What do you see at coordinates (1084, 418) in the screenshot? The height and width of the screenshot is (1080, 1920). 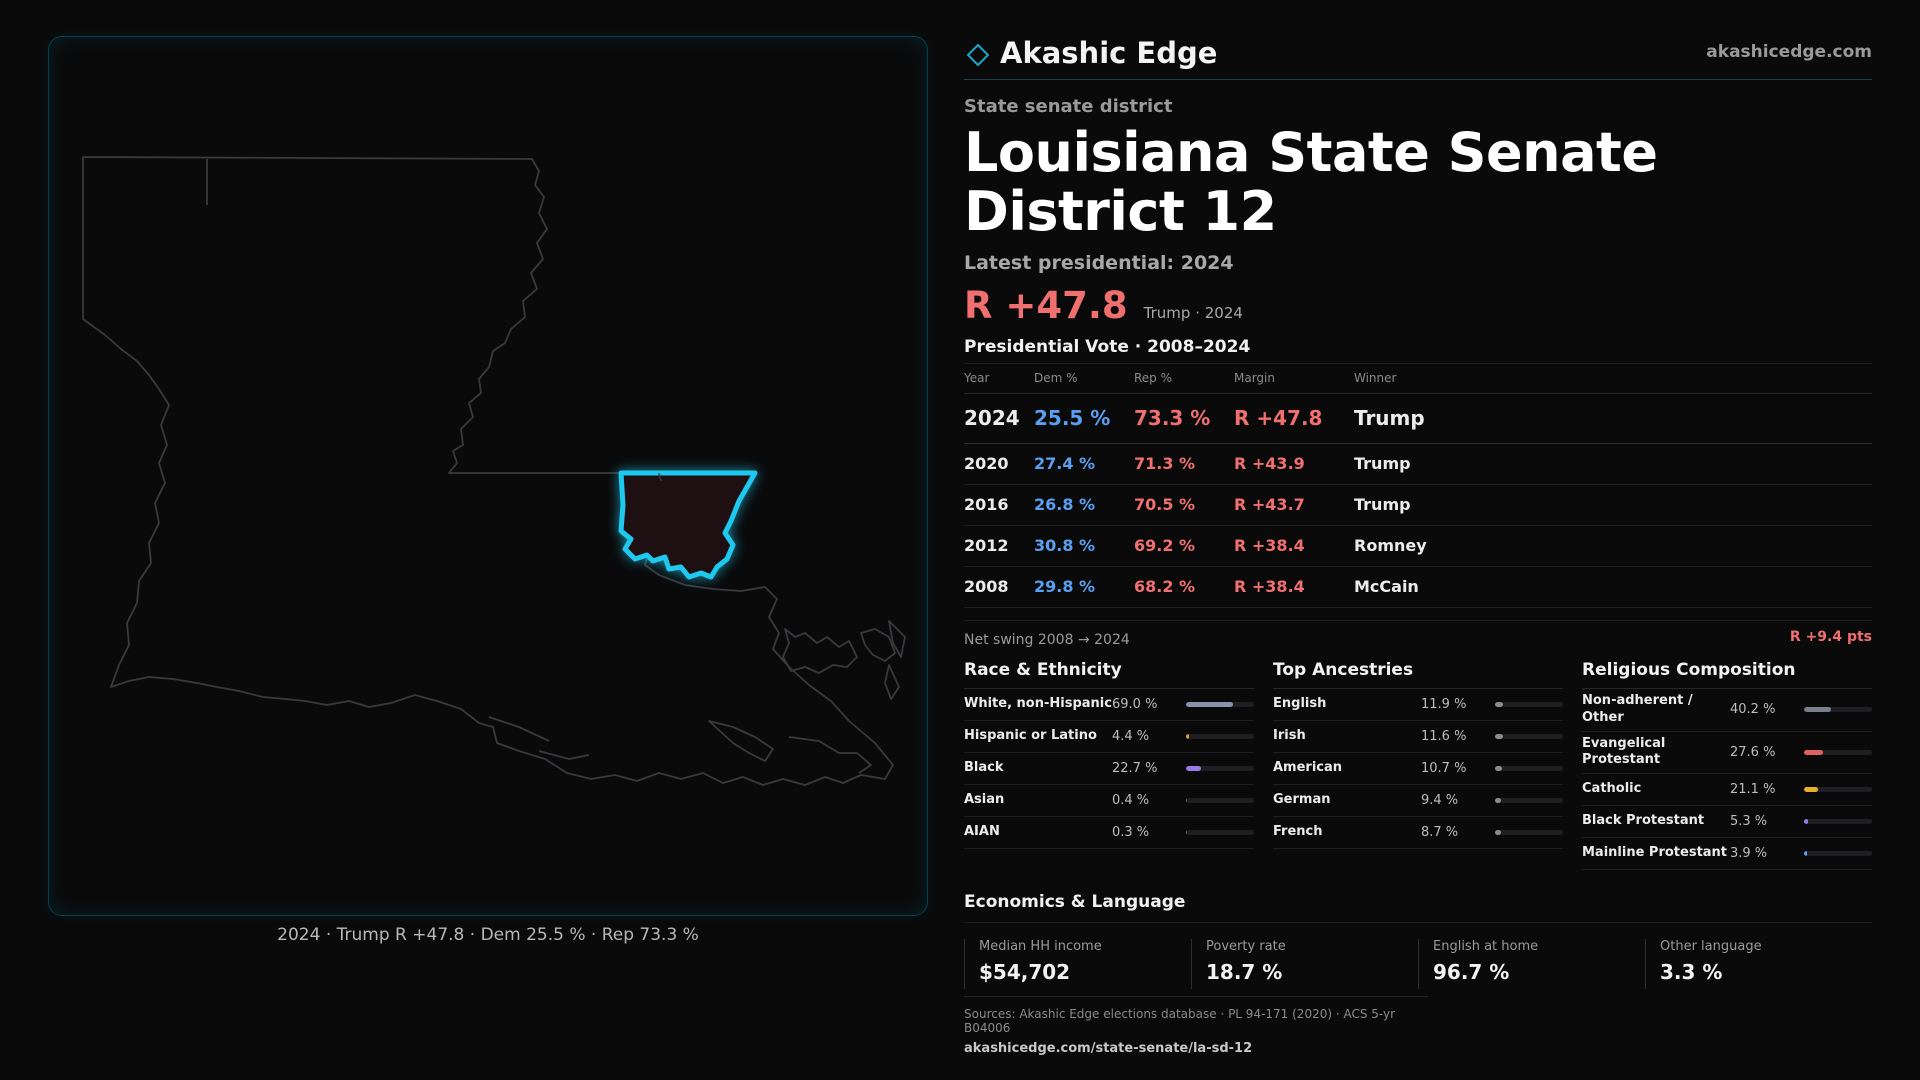 I see `dem-cell: 25.5 %` at bounding box center [1084, 418].